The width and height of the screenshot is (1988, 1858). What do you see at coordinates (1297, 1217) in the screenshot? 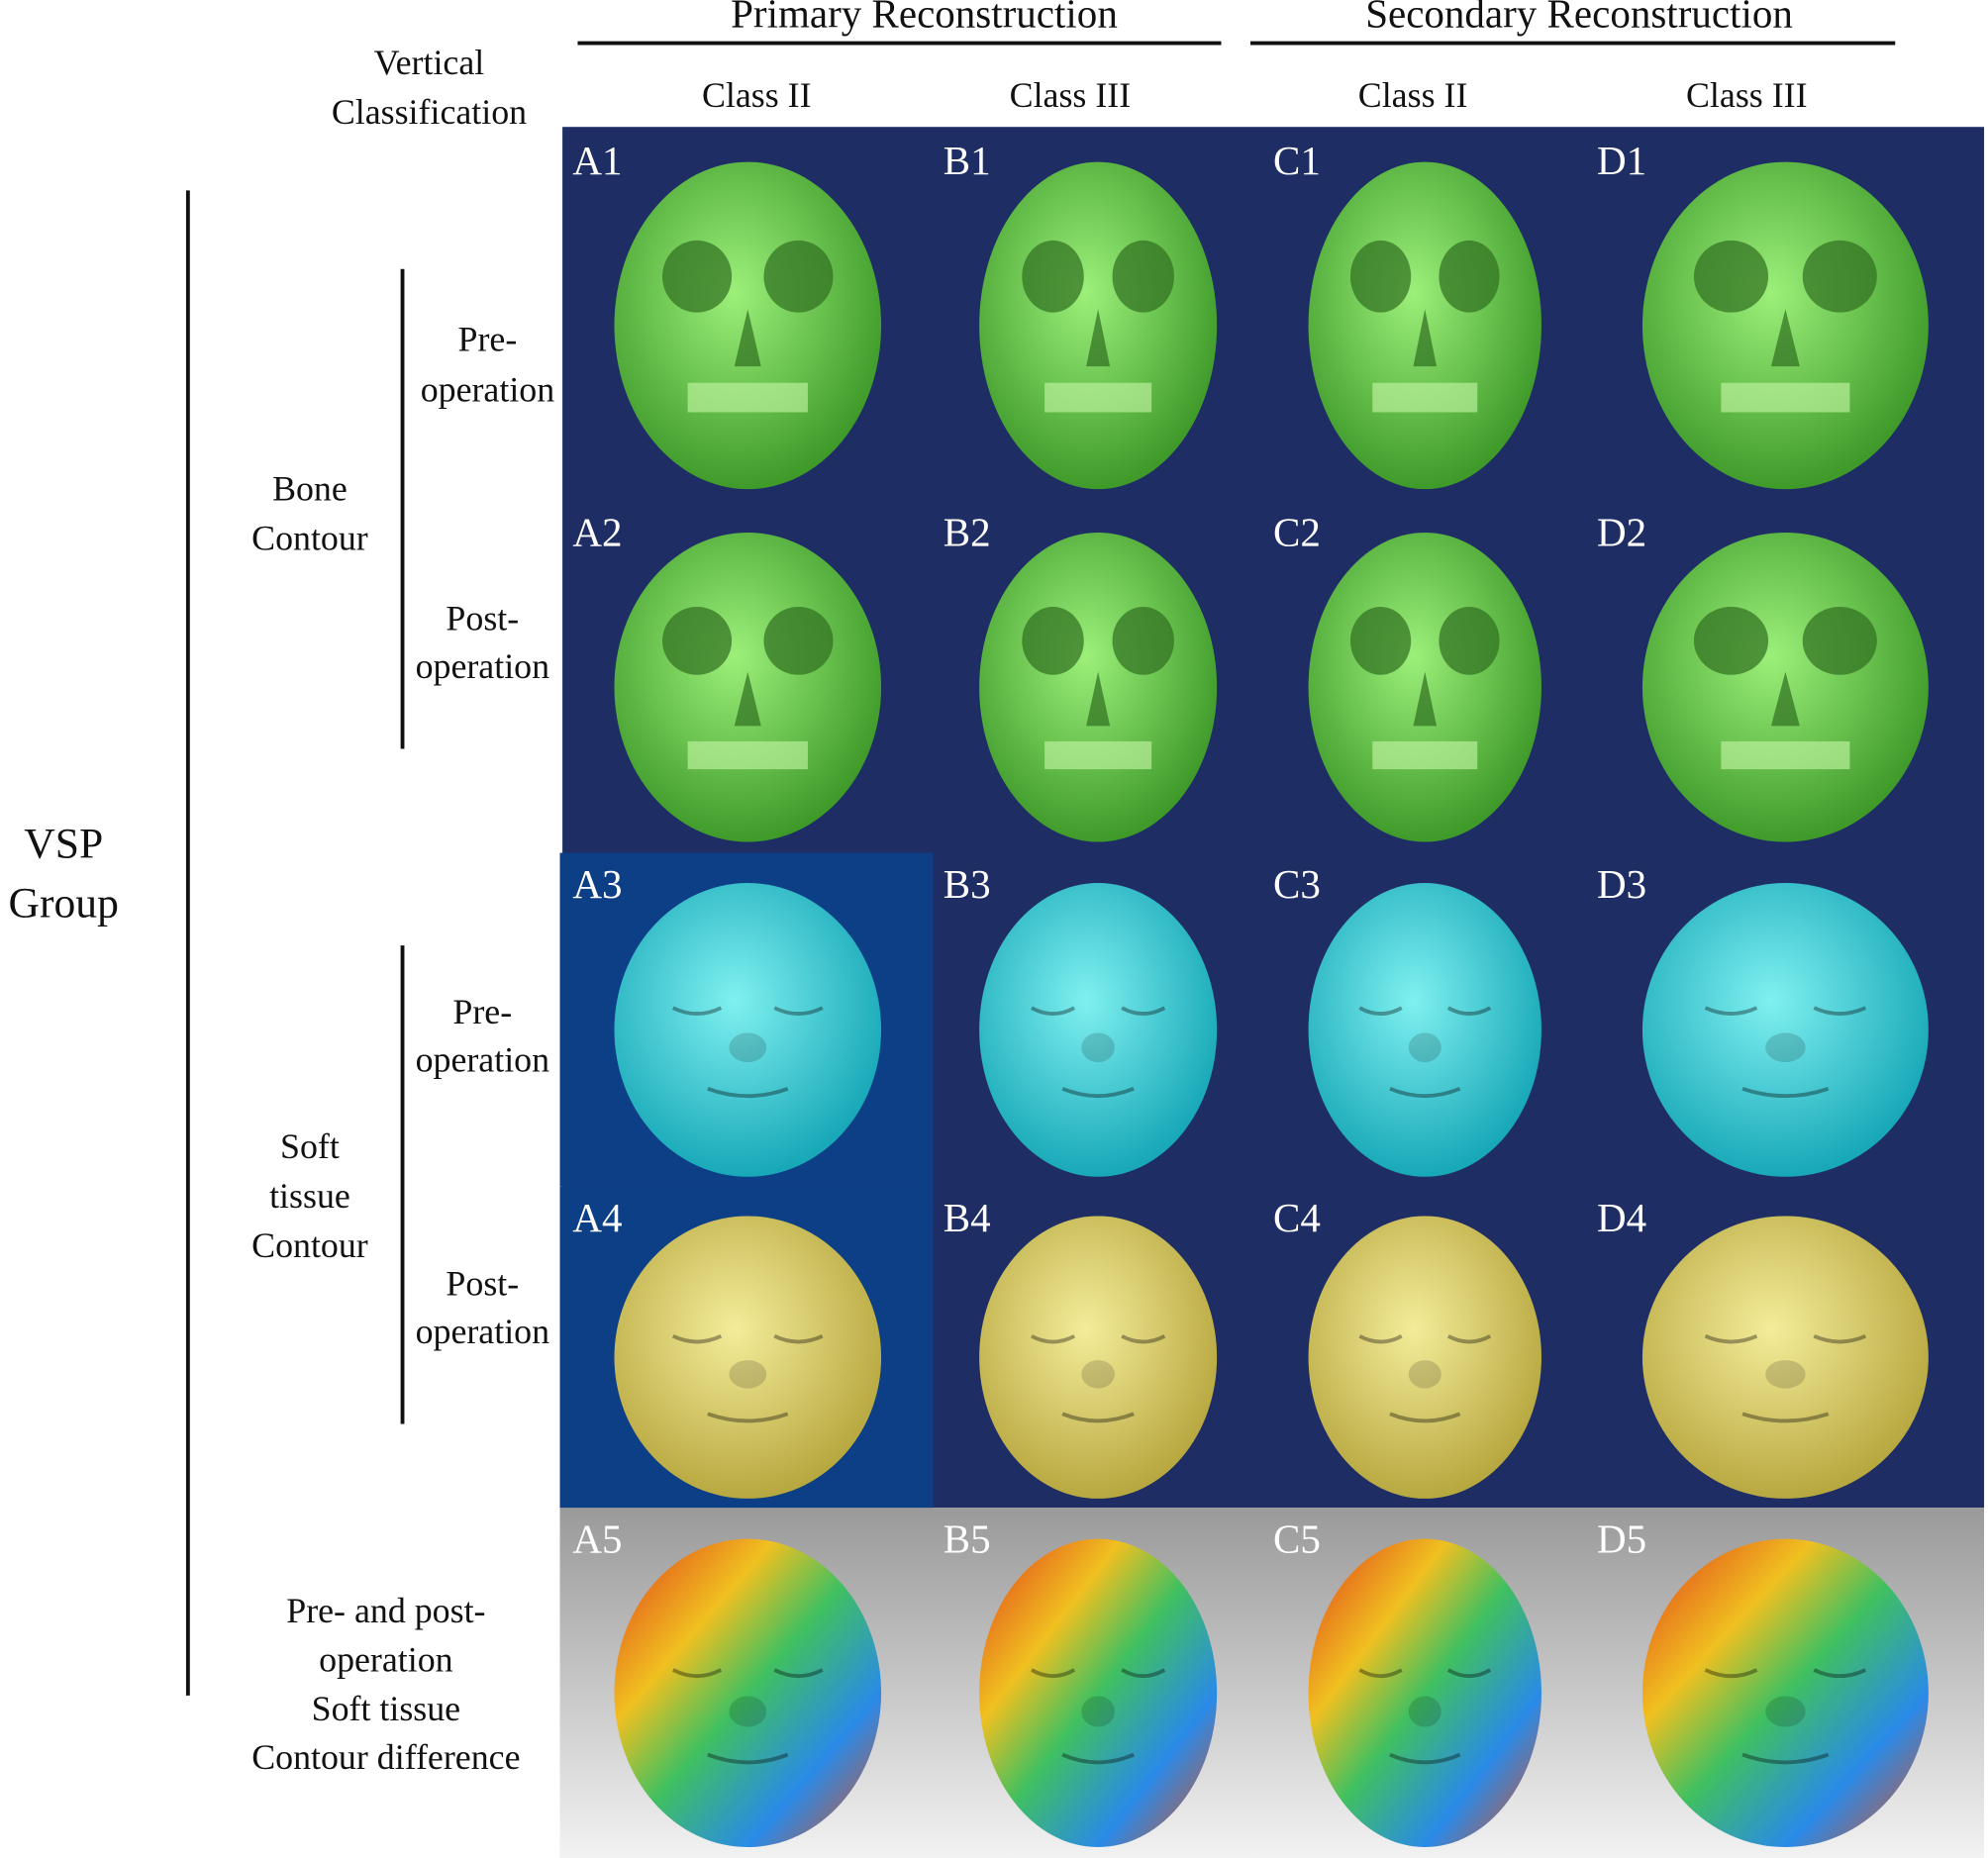
I see `panel-label: C4` at bounding box center [1297, 1217].